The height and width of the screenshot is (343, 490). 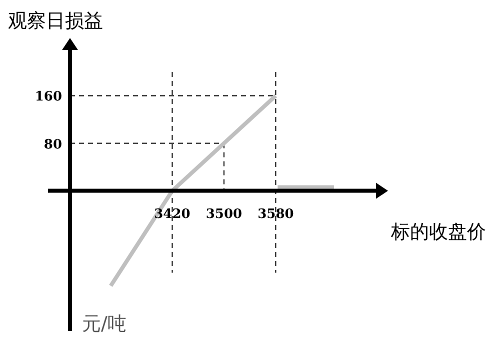 I want to click on y-tick-label: 160, so click(x=48, y=97).